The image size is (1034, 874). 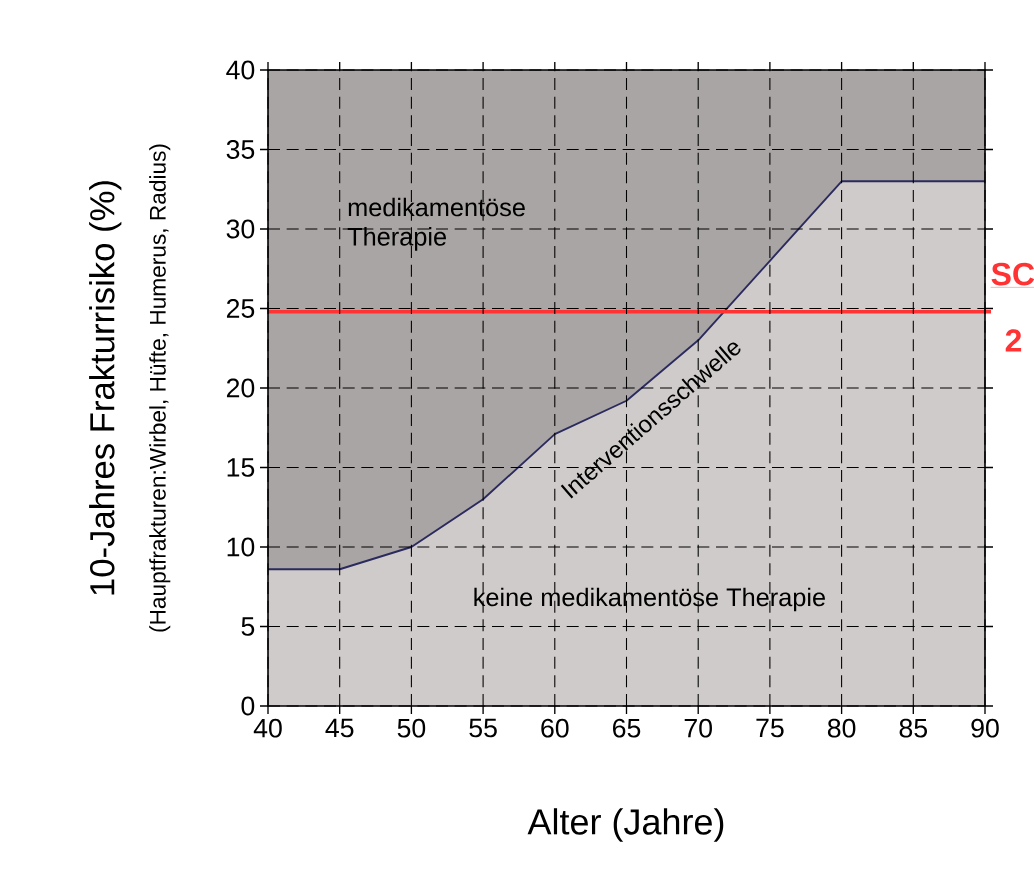 What do you see at coordinates (841, 728) in the screenshot?
I see `x-tick-label: 80` at bounding box center [841, 728].